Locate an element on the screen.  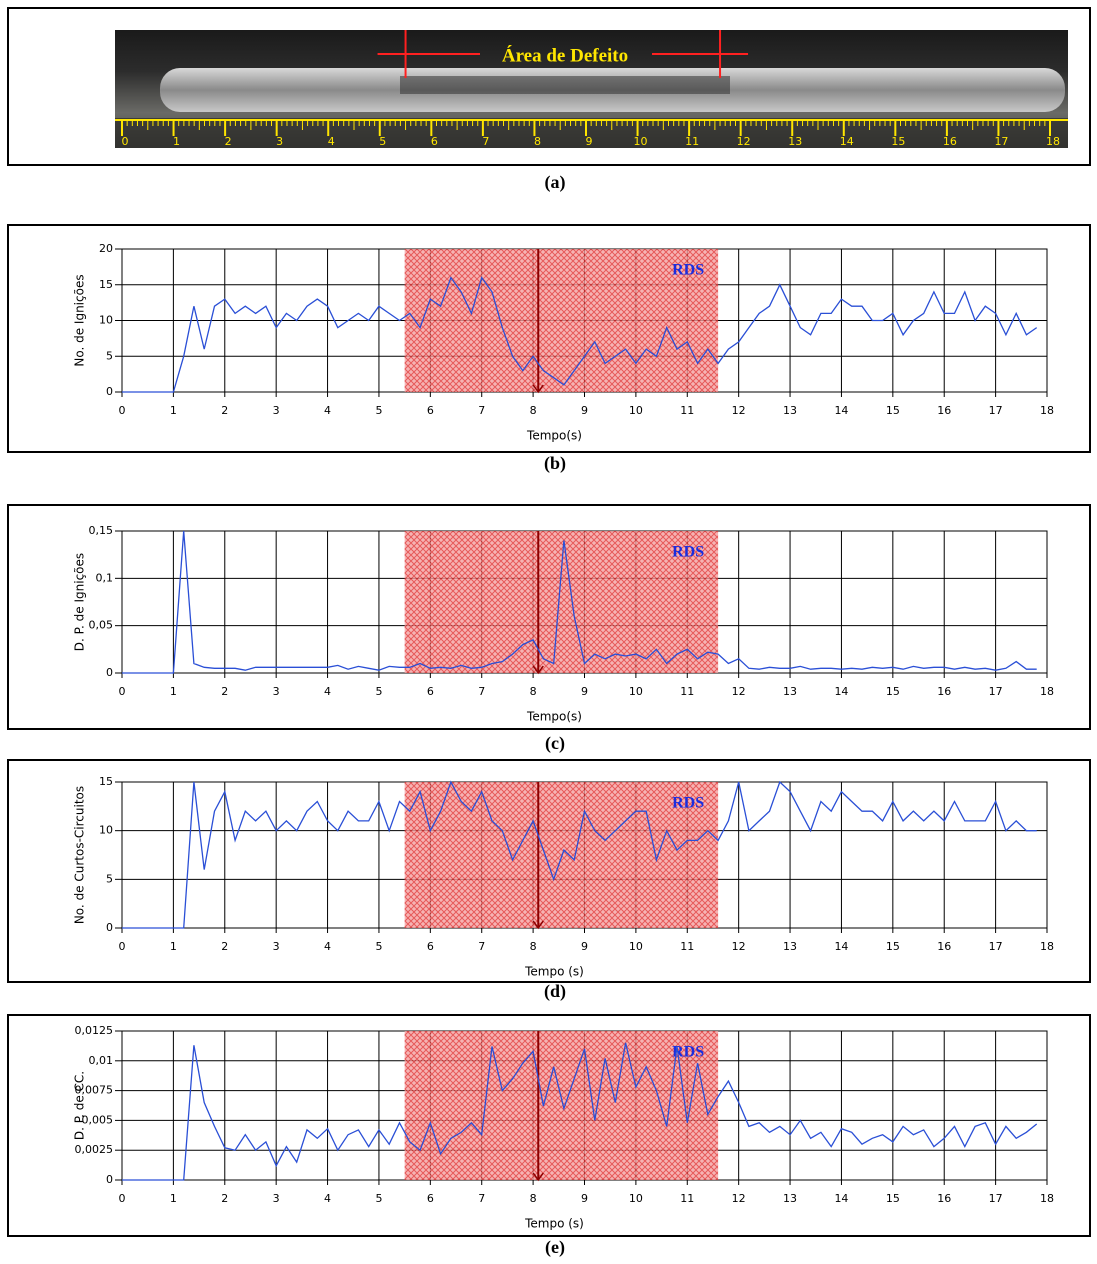
ruler-tick-label: 12 is located at coordinates (744, 141).